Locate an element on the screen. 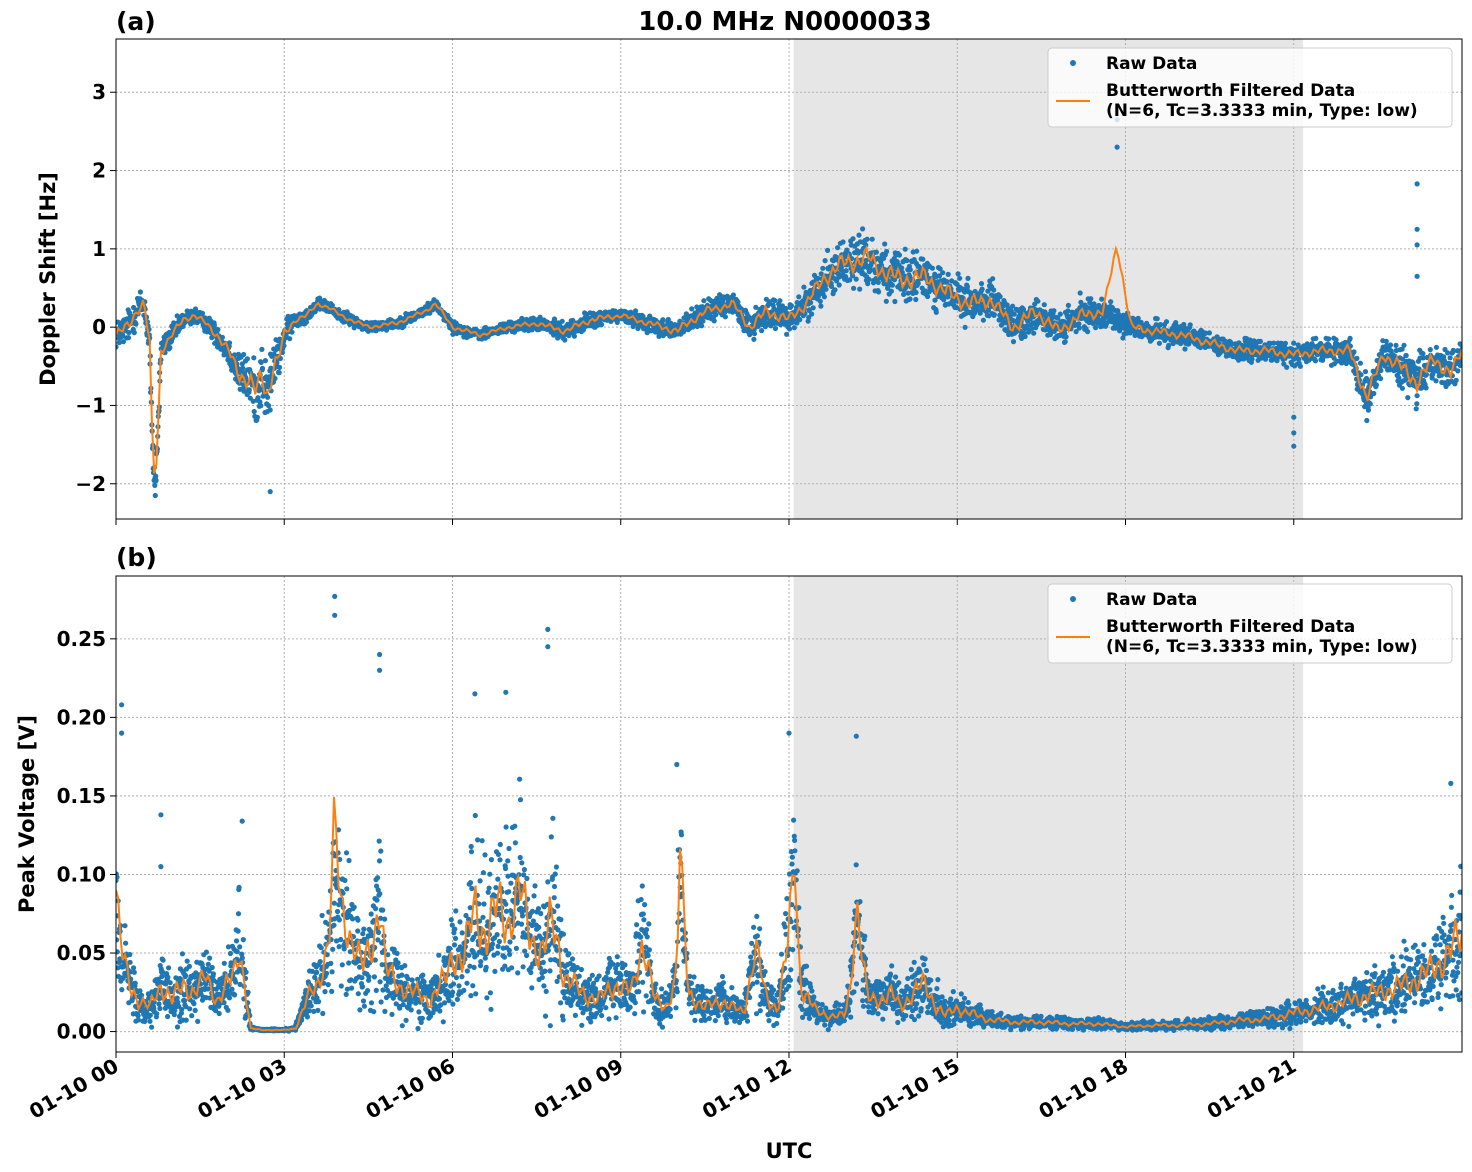 The height and width of the screenshot is (1172, 1472). legend-box is located at coordinates (1250, 87).